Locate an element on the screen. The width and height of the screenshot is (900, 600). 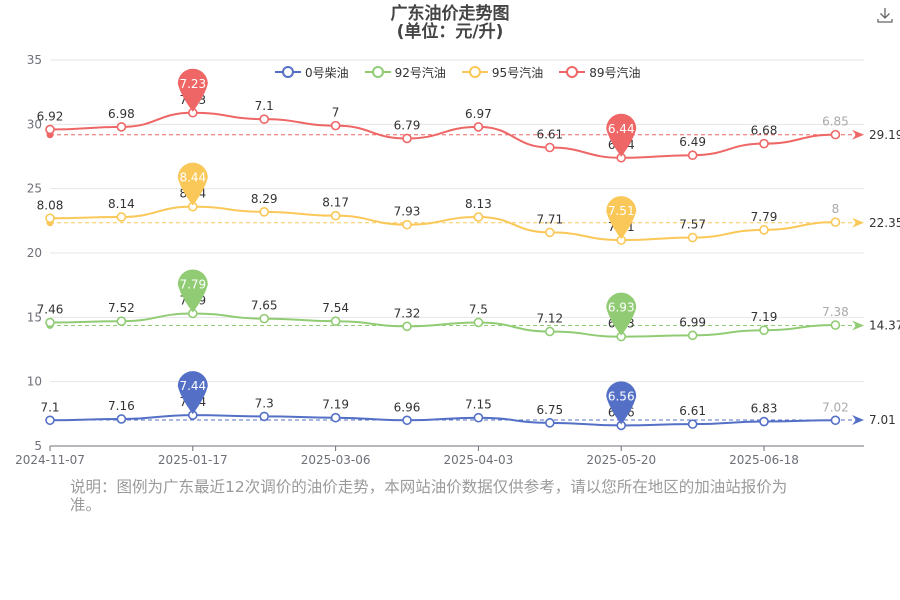
data-label: 8.17 is located at coordinates (335, 203).